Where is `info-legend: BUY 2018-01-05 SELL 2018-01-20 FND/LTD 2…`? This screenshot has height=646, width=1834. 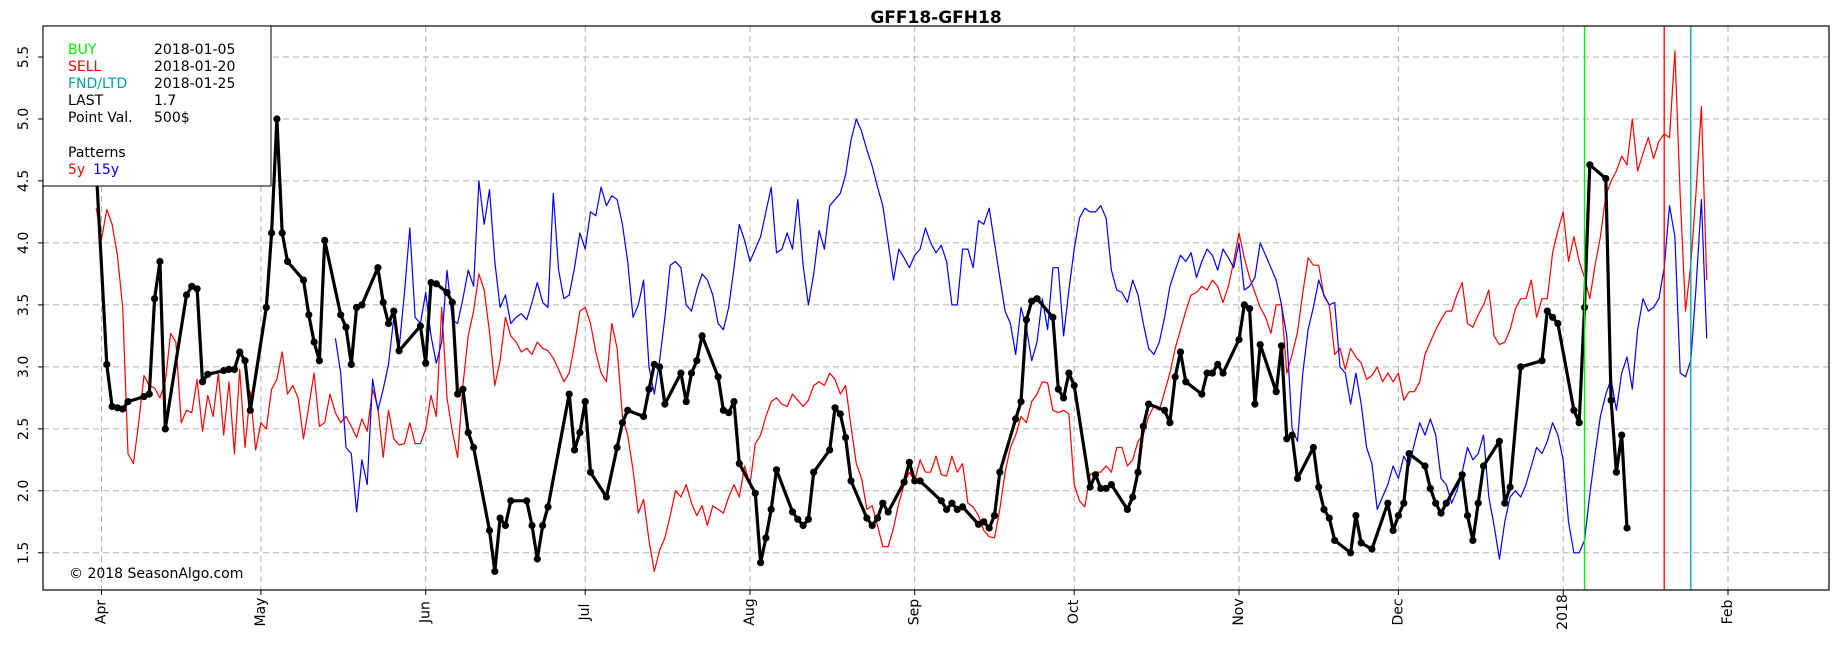 info-legend: BUY 2018-01-05 SELL 2018-01-20 FND/LTD 2… is located at coordinates (157, 106).